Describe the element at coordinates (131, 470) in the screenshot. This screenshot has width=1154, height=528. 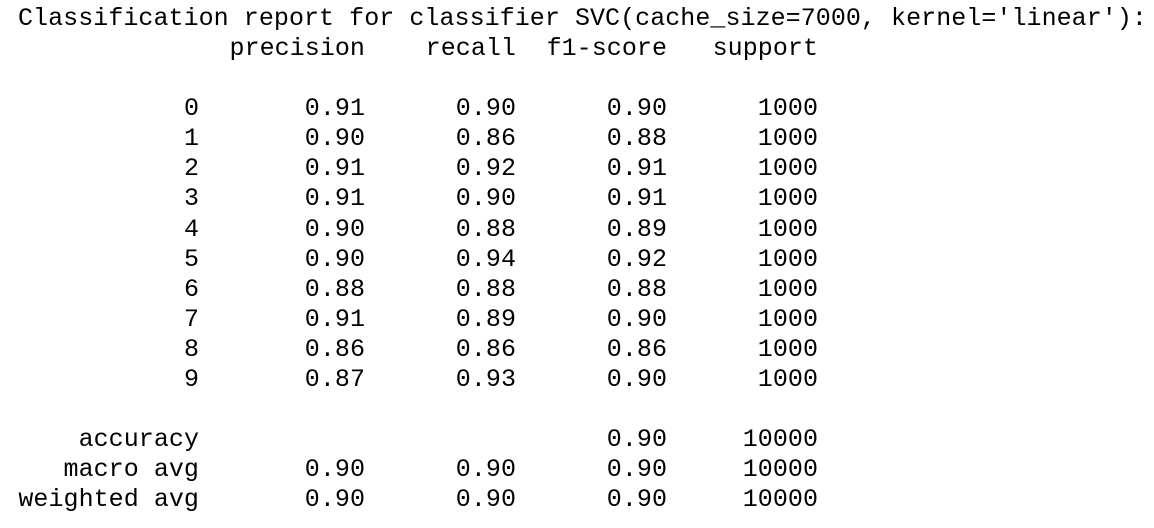
I see `row-label: macro avg` at that location.